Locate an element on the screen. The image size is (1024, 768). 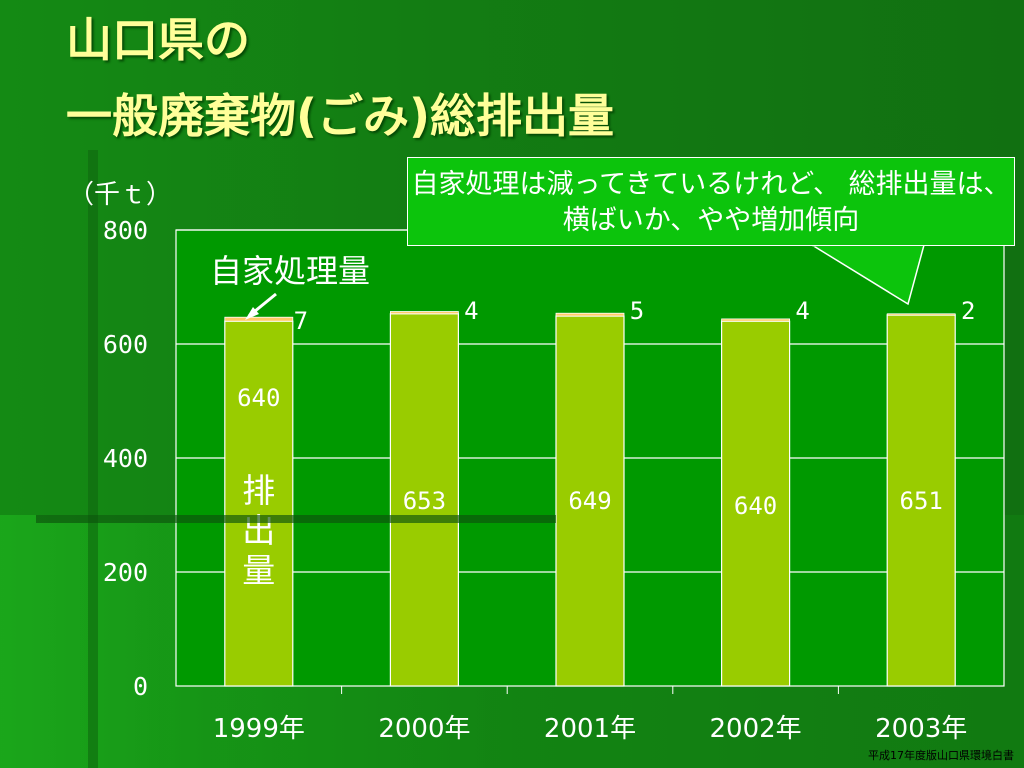
callout-text: 自家処理は減ってきているけれど、 総排出量は、横ばいか、やや増加傾向 is located at coordinates (711, 202).